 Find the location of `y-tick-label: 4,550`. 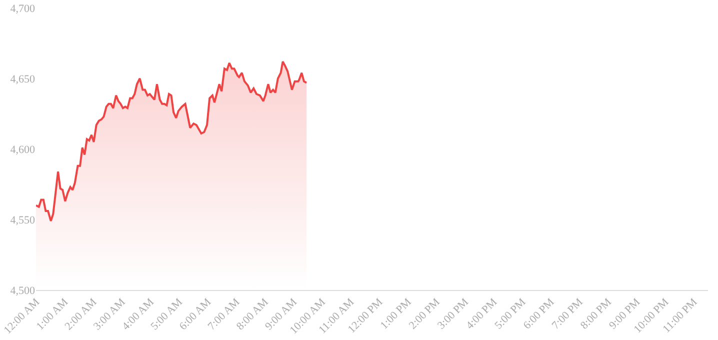

y-tick-label: 4,550 is located at coordinates (23, 220).